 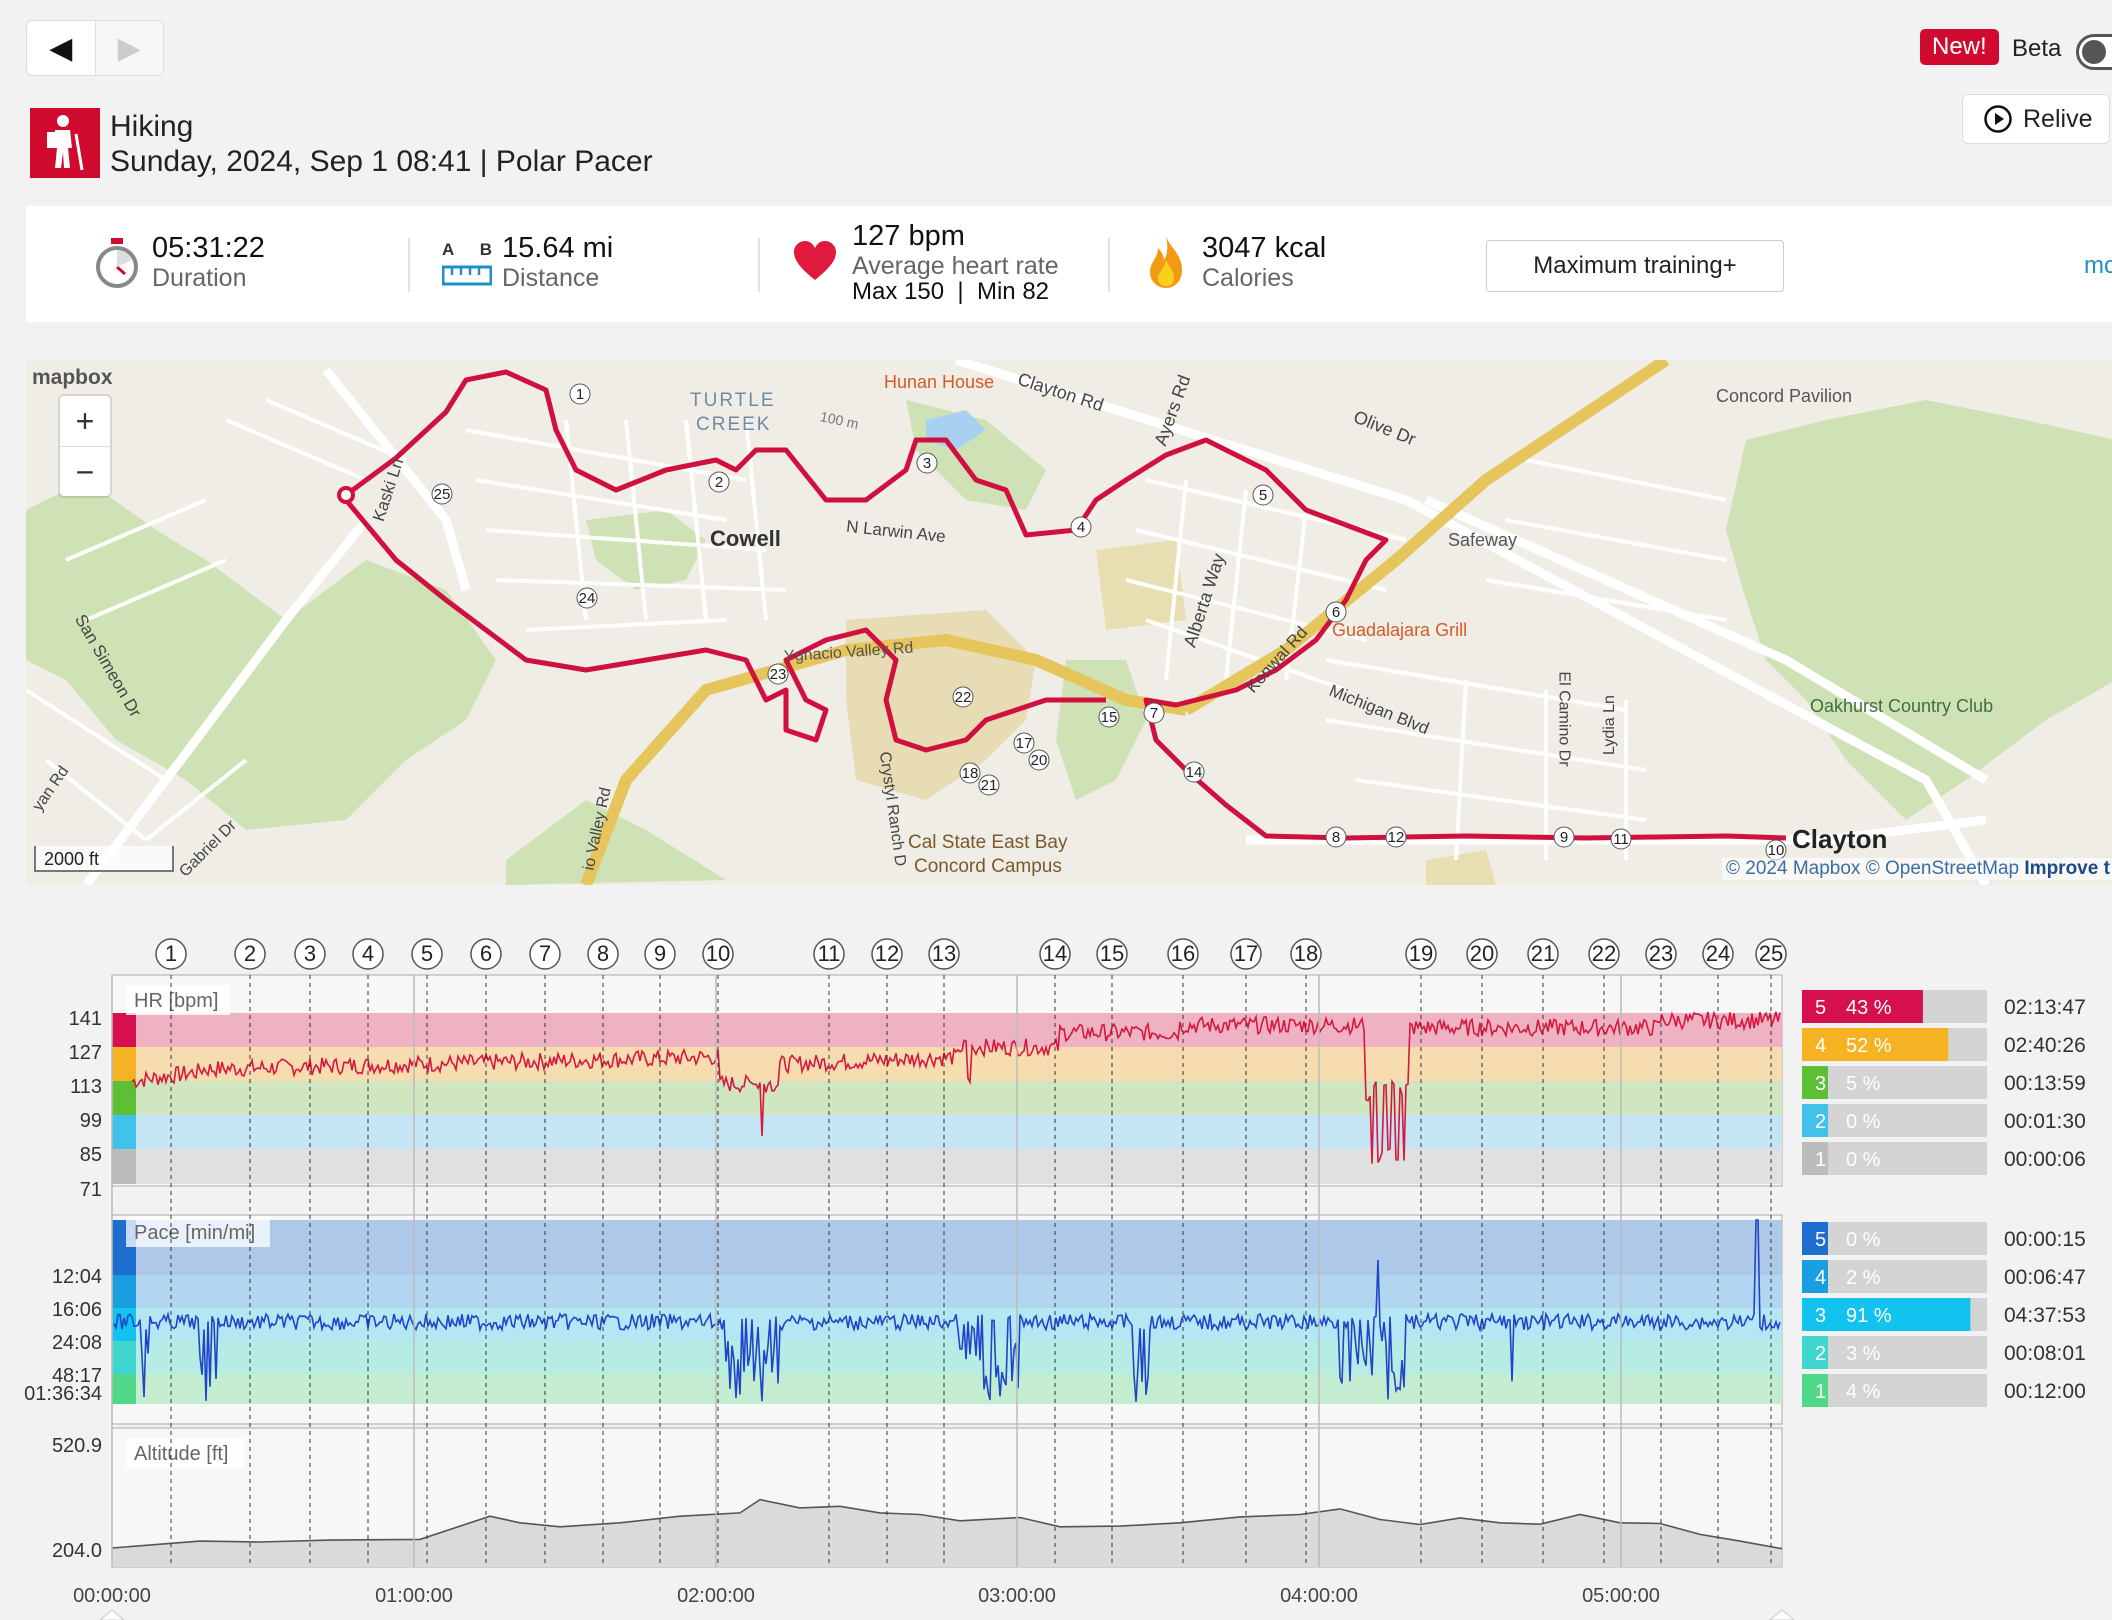 I want to click on hr-zone-percent: 0 %, so click(x=1863, y=1160).